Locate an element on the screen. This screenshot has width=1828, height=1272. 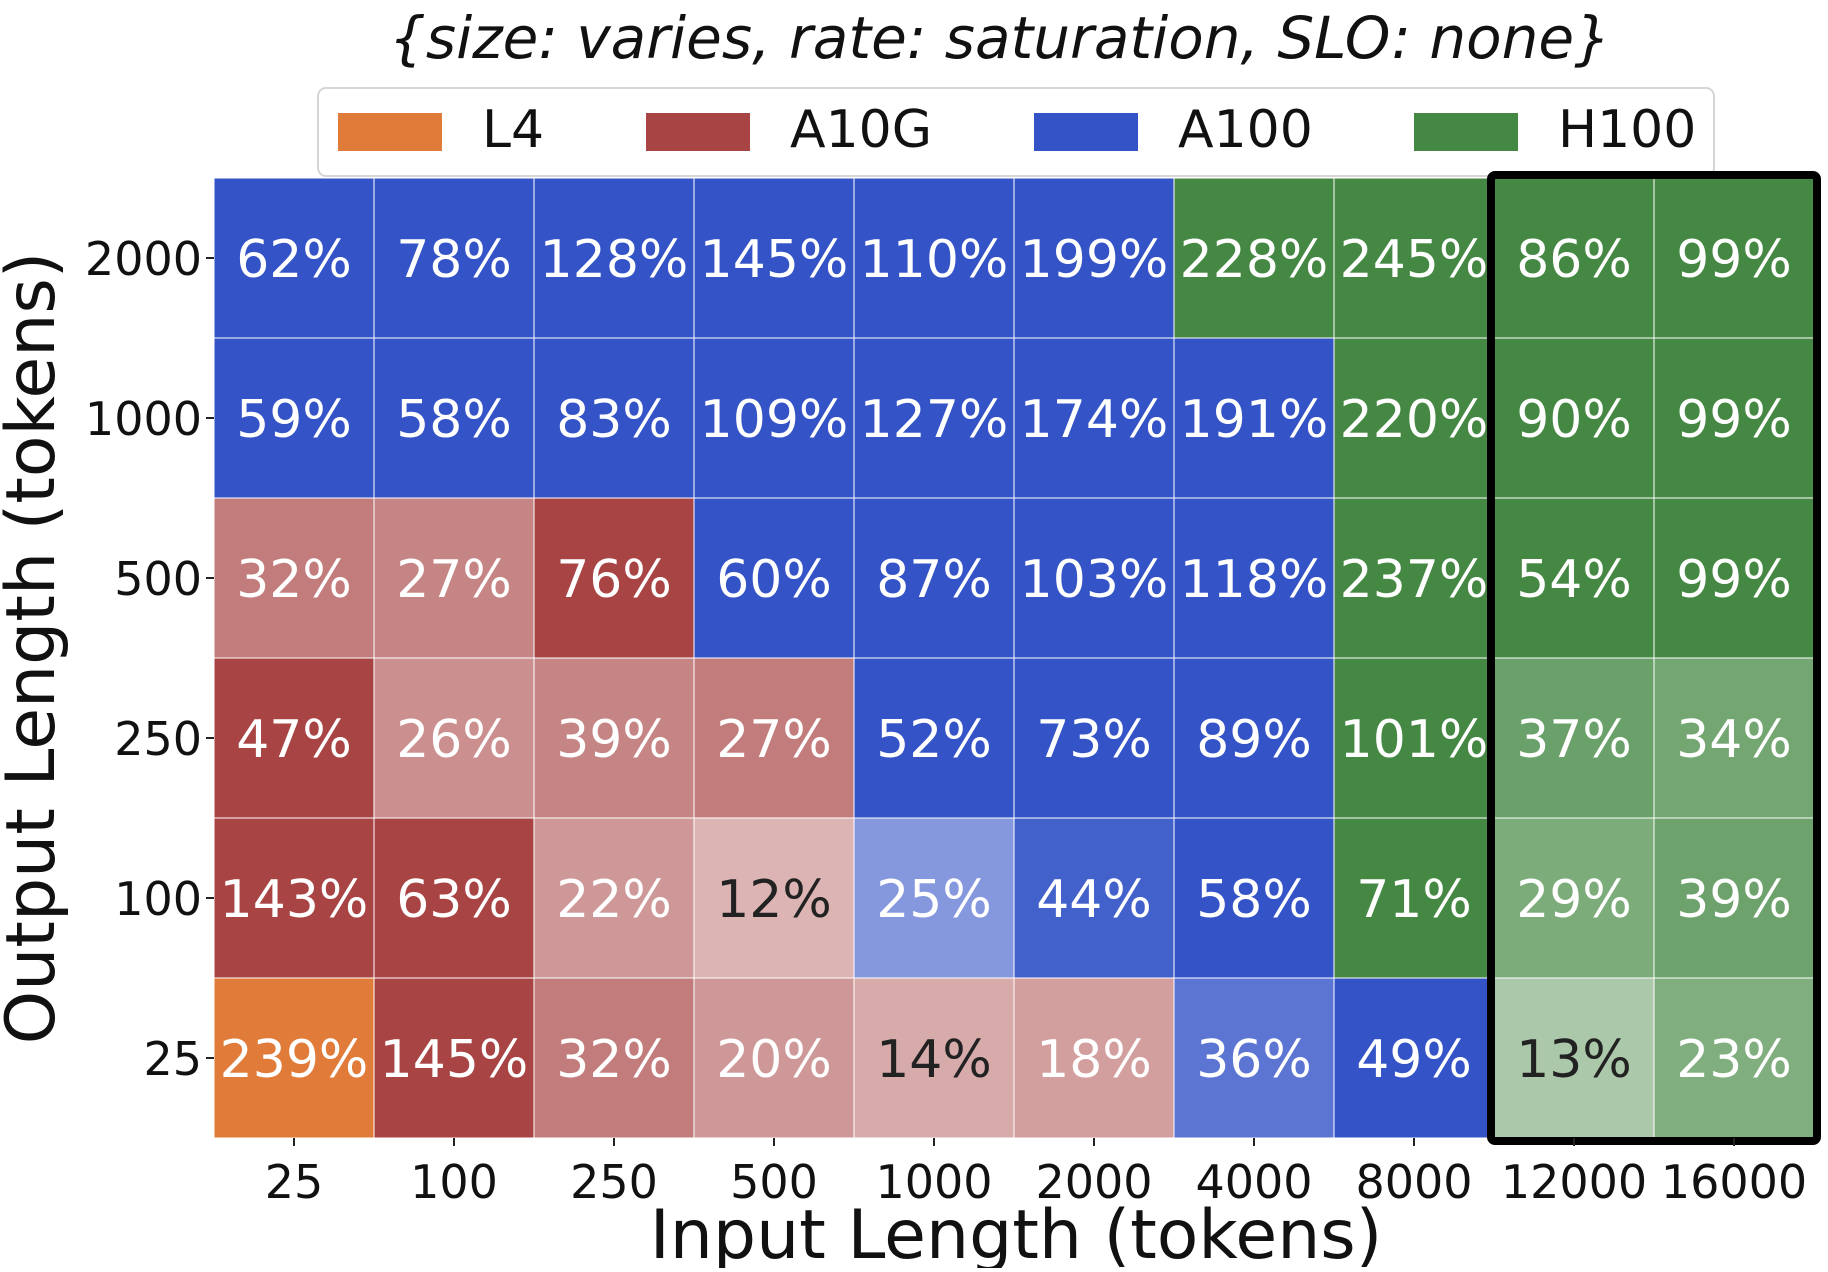
y-axis-label: Output Length (tokens) is located at coordinates (35, 648).